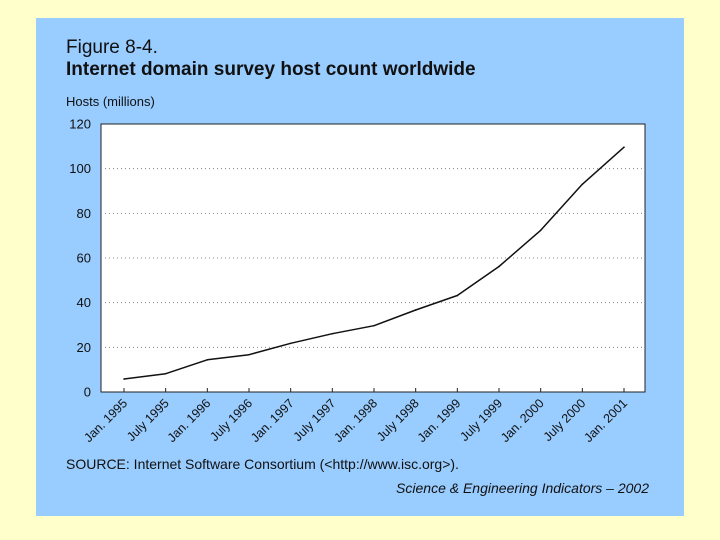 The height and width of the screenshot is (540, 720). Describe the element at coordinates (315, 420) in the screenshot. I see `x-tick-label-5: July 1997` at that location.